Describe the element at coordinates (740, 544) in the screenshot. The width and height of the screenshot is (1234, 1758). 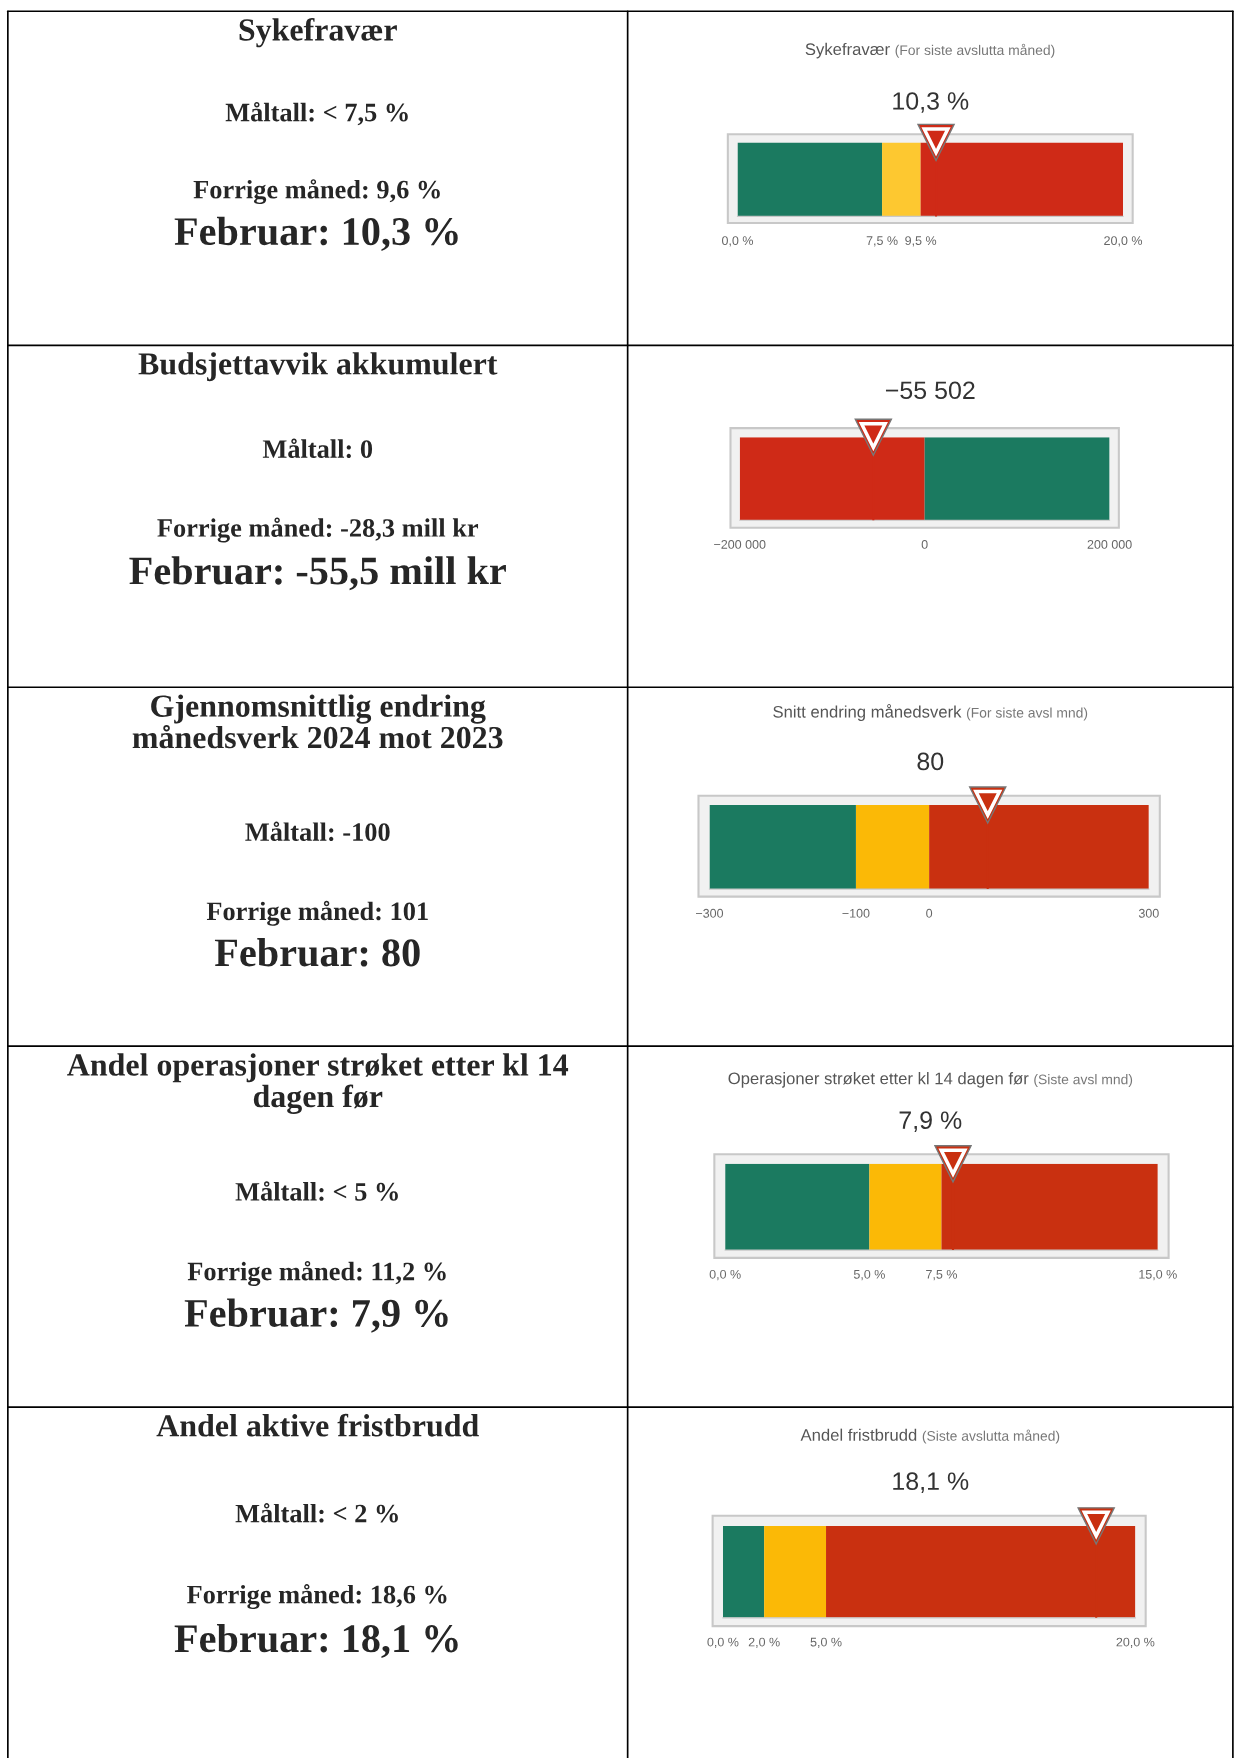
I see `x-tick-label: −200 000` at that location.